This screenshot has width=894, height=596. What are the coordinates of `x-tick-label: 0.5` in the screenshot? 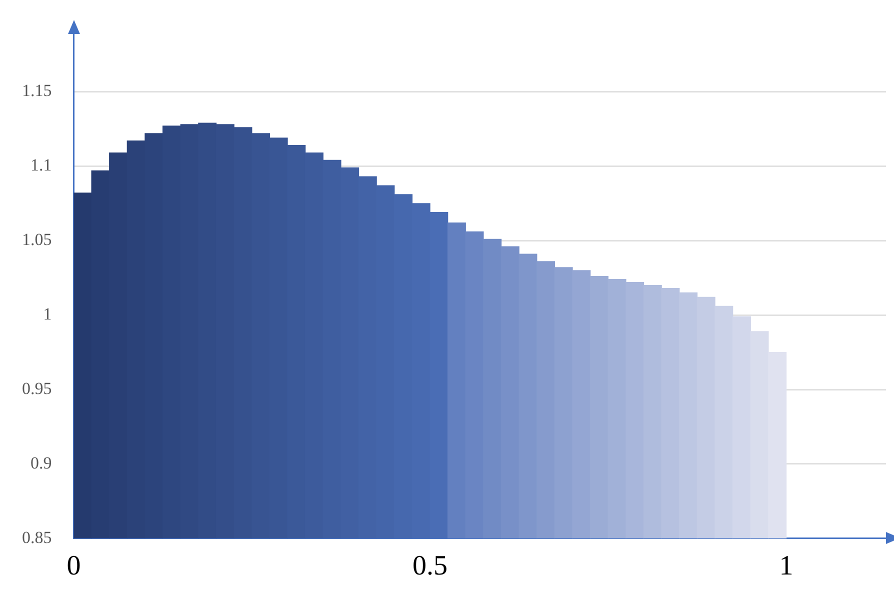 It's located at (430, 566).